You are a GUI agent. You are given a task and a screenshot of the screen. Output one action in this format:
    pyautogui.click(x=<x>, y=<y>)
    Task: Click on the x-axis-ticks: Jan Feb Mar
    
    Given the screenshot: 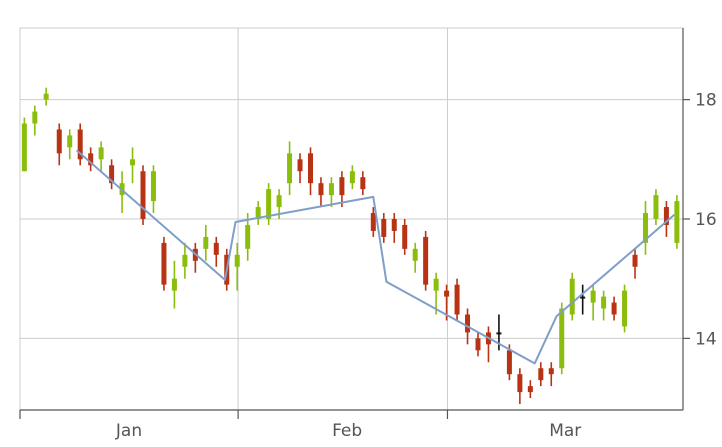 What is the action you would take?
    pyautogui.click(x=348, y=431)
    